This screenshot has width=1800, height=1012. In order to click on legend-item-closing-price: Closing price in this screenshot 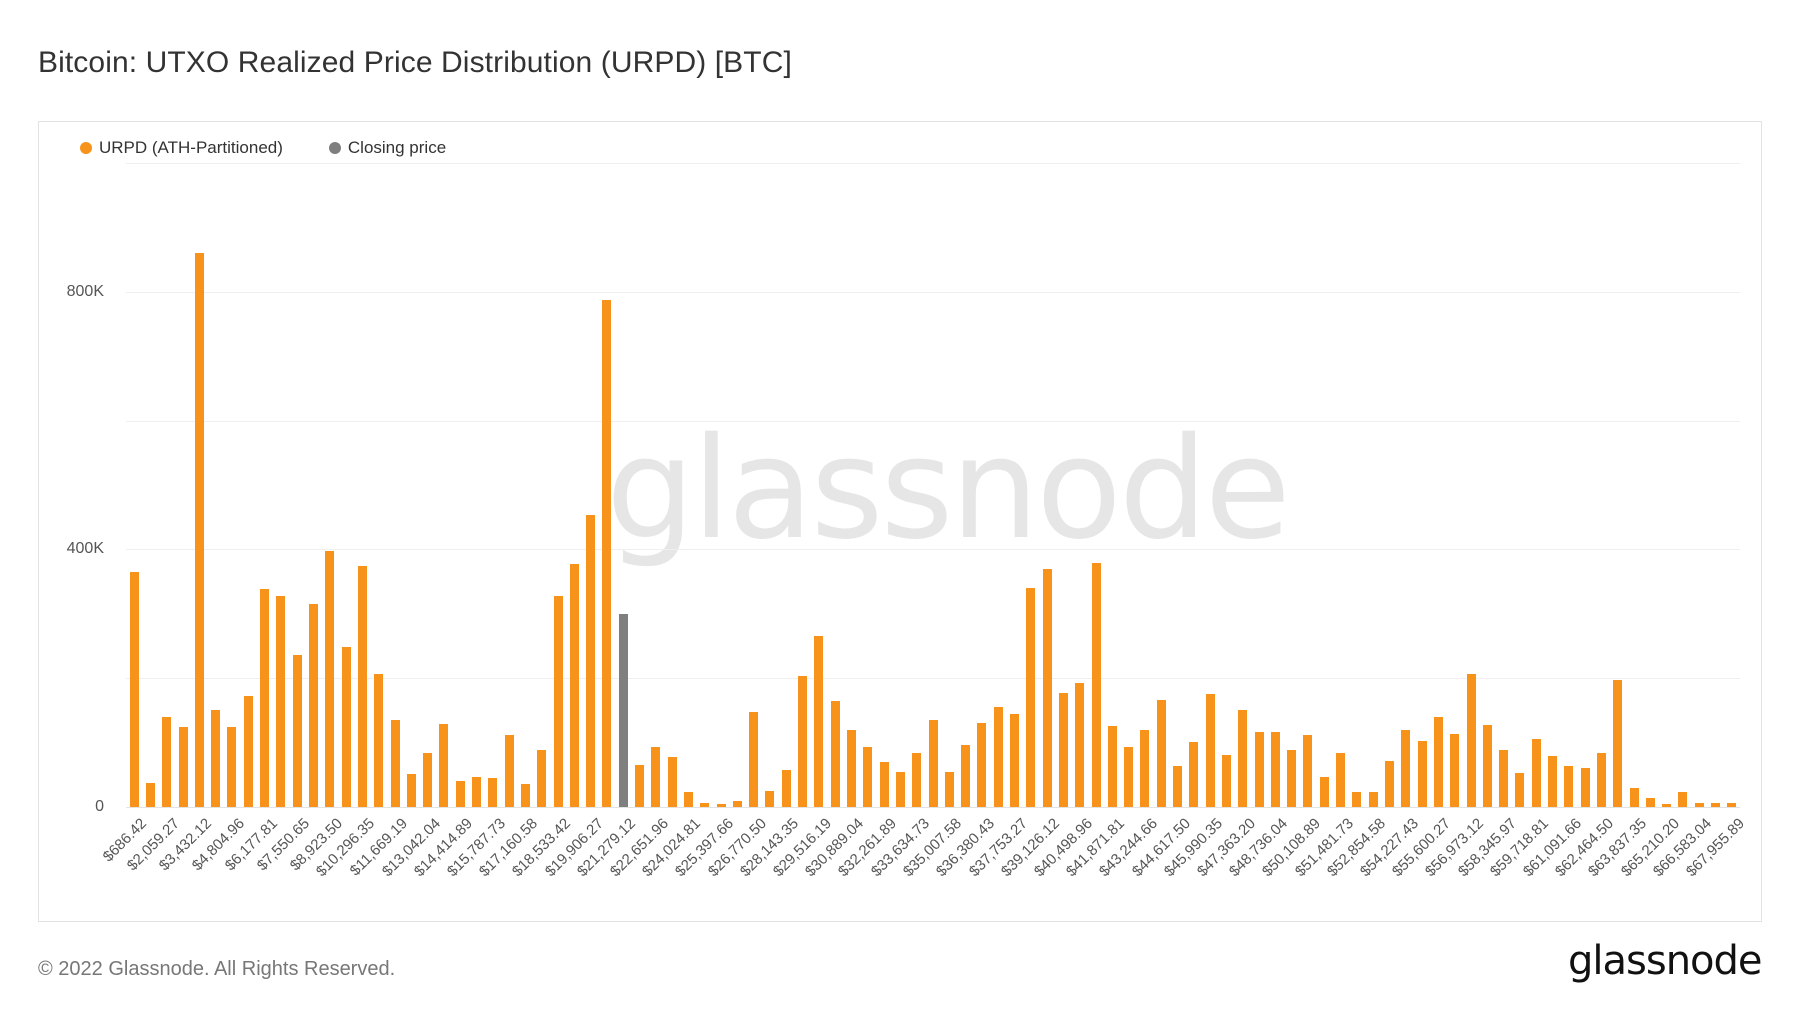, I will do `click(387, 148)`.